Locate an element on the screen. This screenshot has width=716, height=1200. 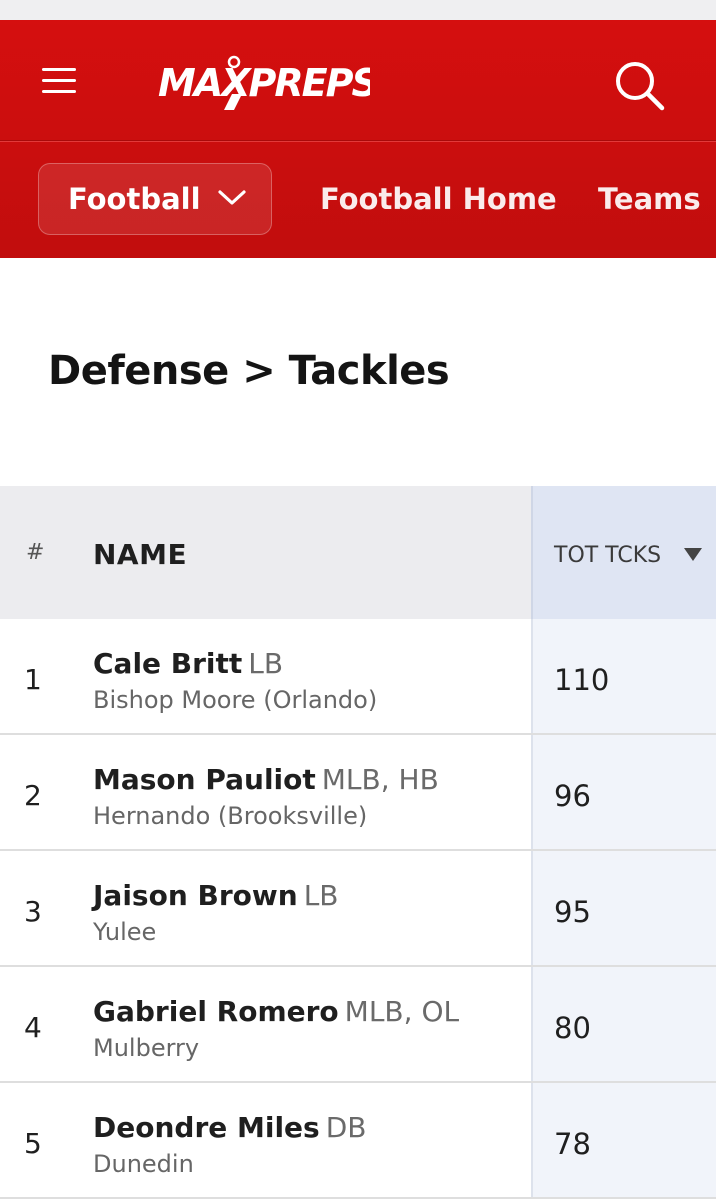
player-name-link: Mason Pauliot MLB, HB is located at coordinates (266, 779).